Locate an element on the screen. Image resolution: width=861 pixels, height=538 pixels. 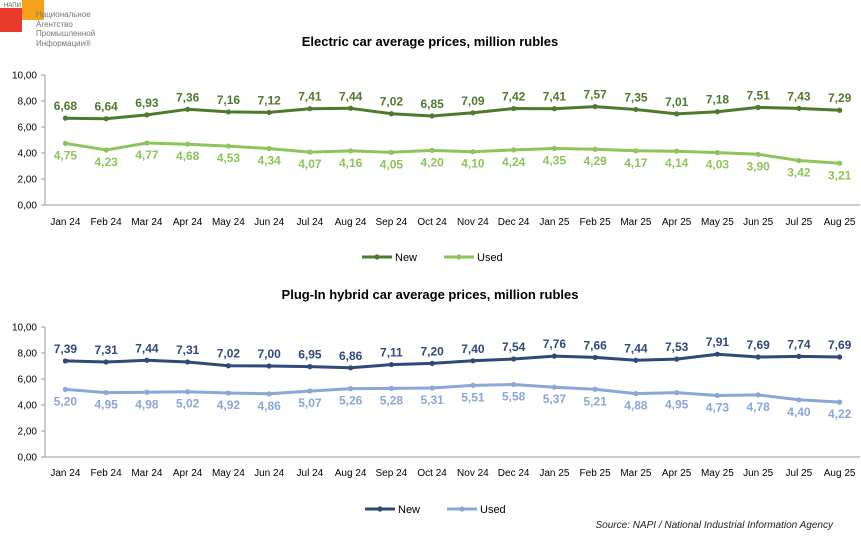
chart2-used-data-label: 4,73 is located at coordinates (718, 408).